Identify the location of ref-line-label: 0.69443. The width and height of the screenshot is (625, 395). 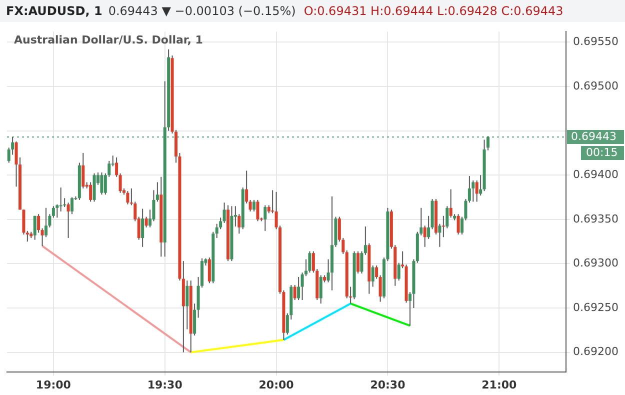
(593, 136).